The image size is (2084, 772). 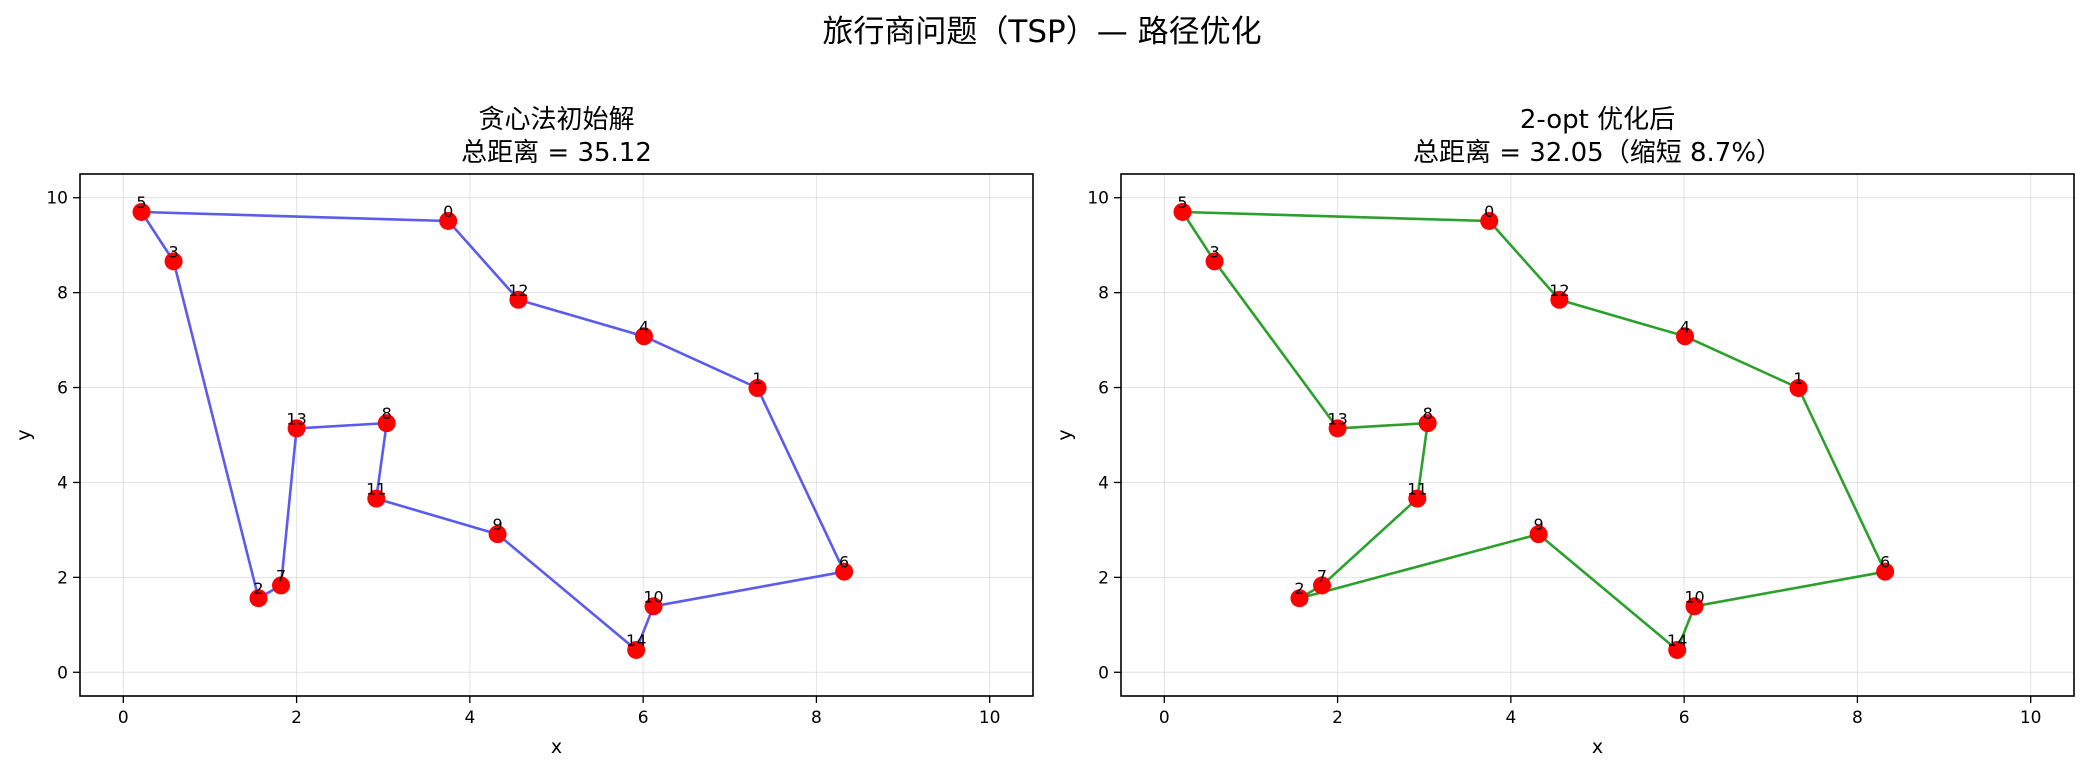 What do you see at coordinates (1597, 120) in the screenshot?
I see `panel-title: 2-opt 优化后` at bounding box center [1597, 120].